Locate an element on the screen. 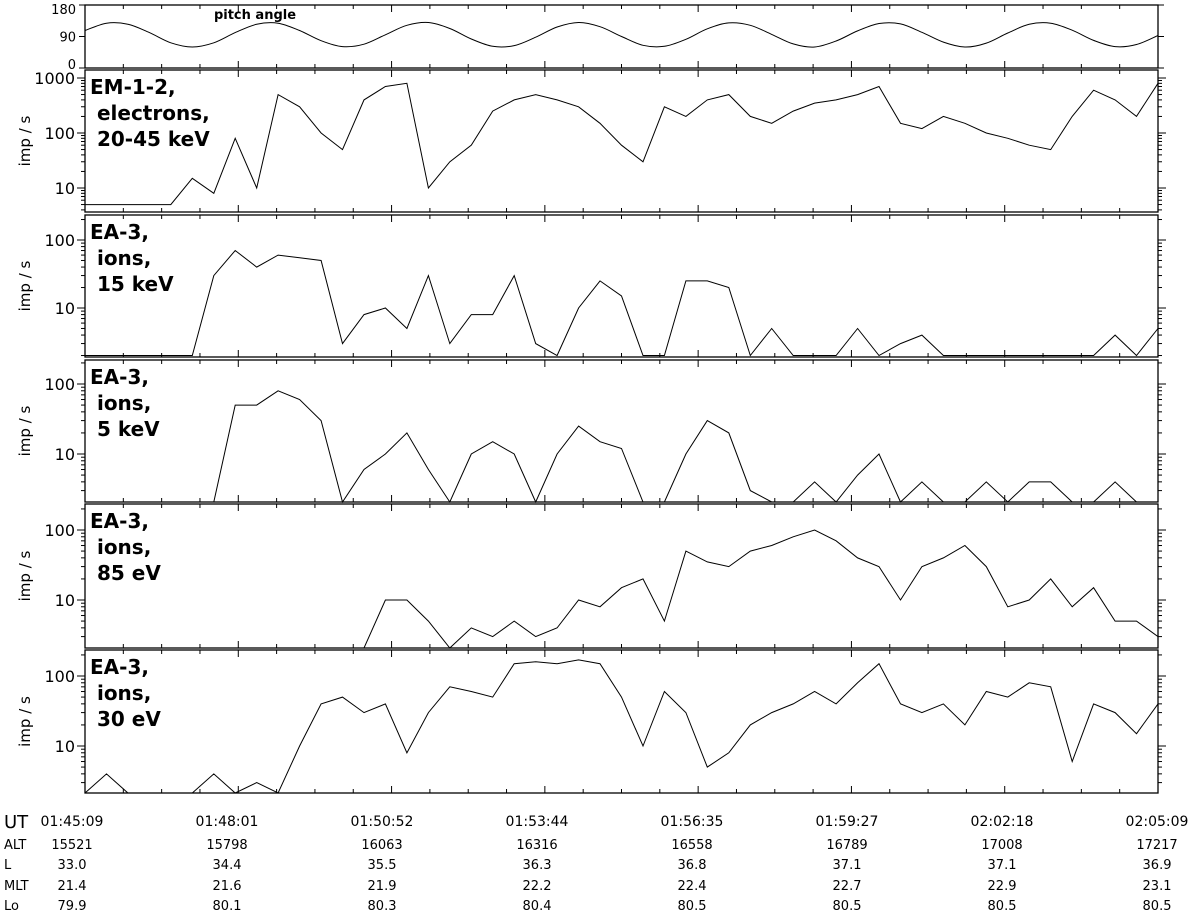 Image resolution: width=1200 pixels, height=914 pixels. table-cell: 33.0 is located at coordinates (72, 865).